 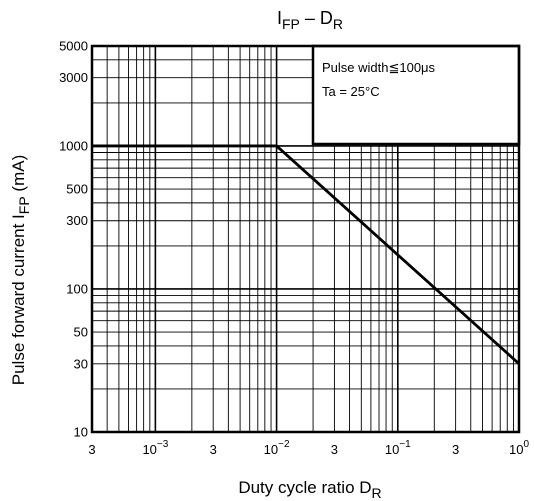 What do you see at coordinates (351, 91) in the screenshot?
I see `annotation-line-2: Ta = 25°C` at bounding box center [351, 91].